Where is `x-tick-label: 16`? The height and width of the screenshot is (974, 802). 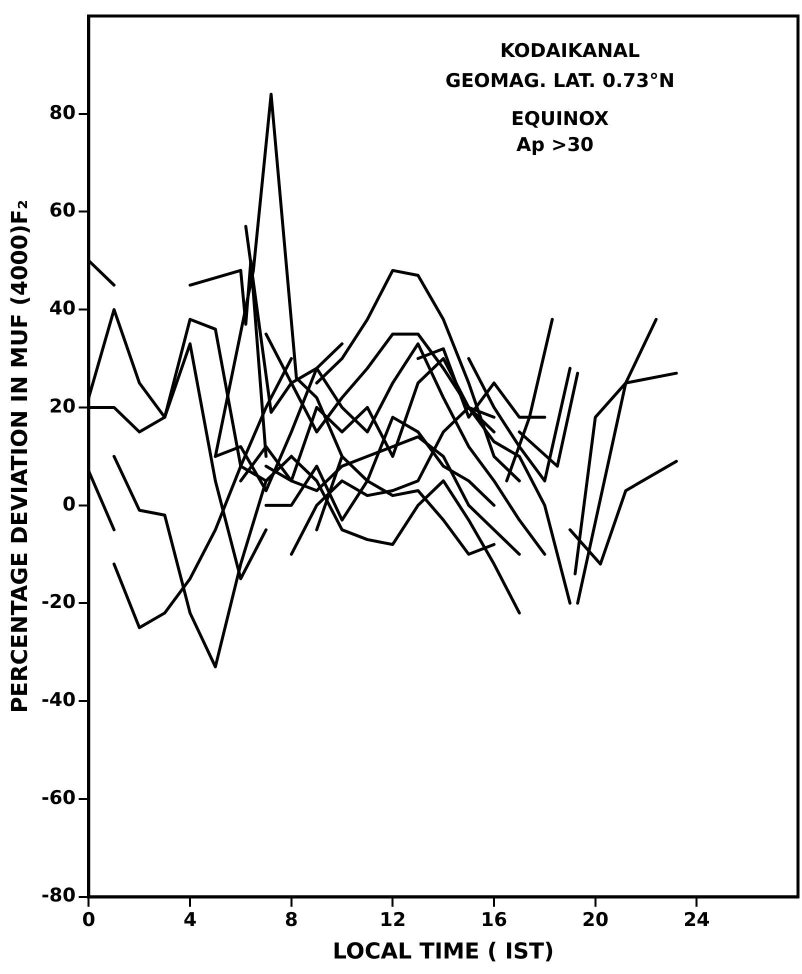 x-tick-label: 16 is located at coordinates (494, 920).